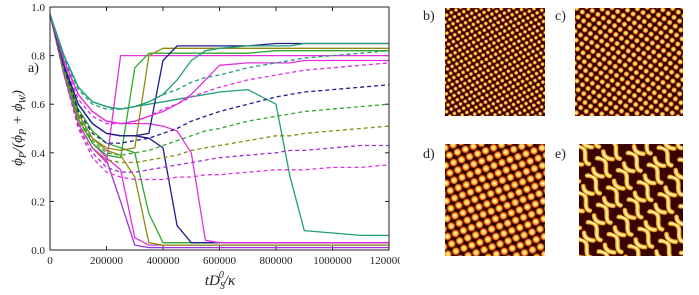 Image resolution: width=699 pixels, height=295 pixels. What do you see at coordinates (38, 251) in the screenshot?
I see `y-tick-label: 0.0` at bounding box center [38, 251].